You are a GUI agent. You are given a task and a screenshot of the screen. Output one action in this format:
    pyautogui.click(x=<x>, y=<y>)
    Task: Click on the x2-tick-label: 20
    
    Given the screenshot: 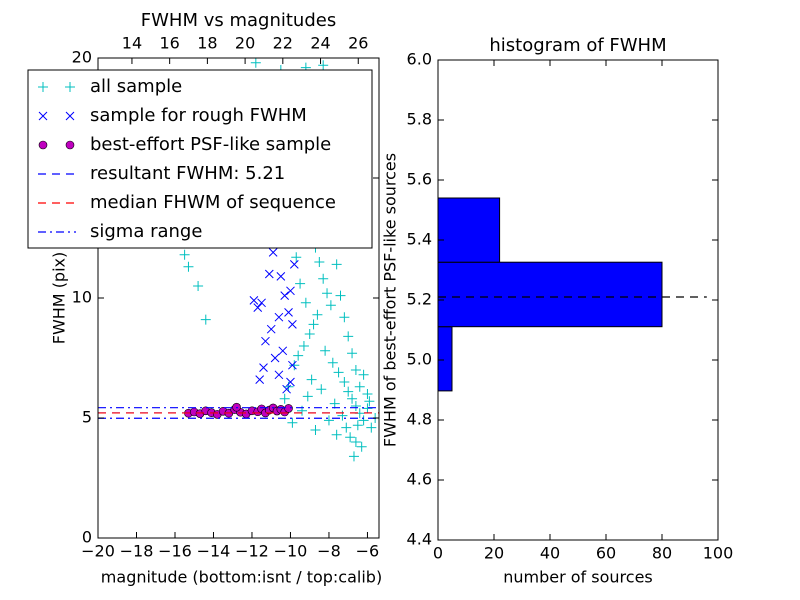 What is the action you would take?
    pyautogui.click(x=245, y=43)
    